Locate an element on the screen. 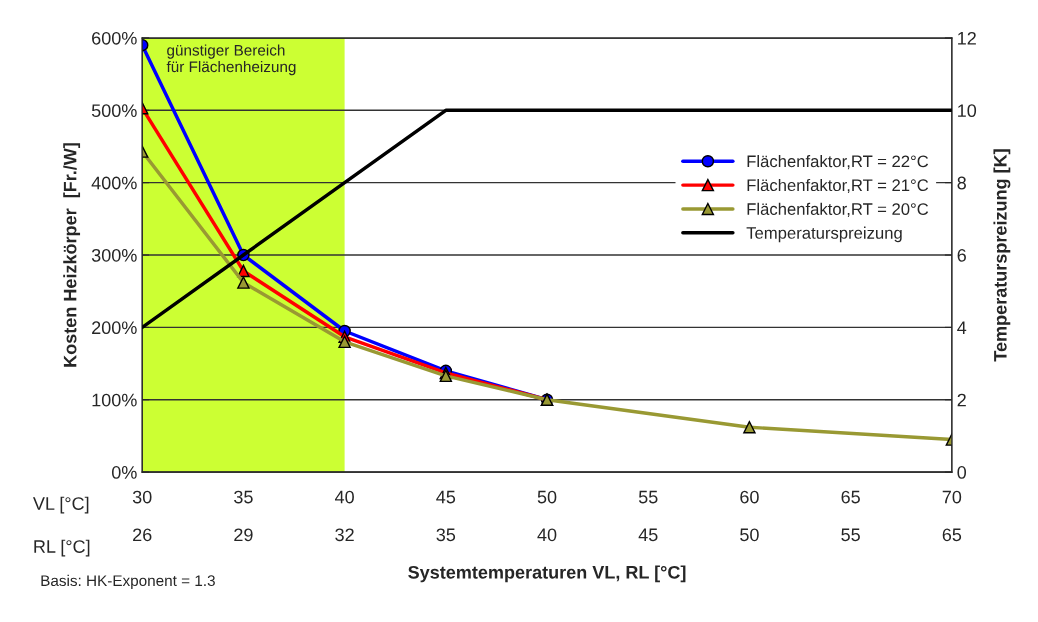 The height and width of the screenshot is (622, 1038). category-label: 40 32 is located at coordinates (344, 516).